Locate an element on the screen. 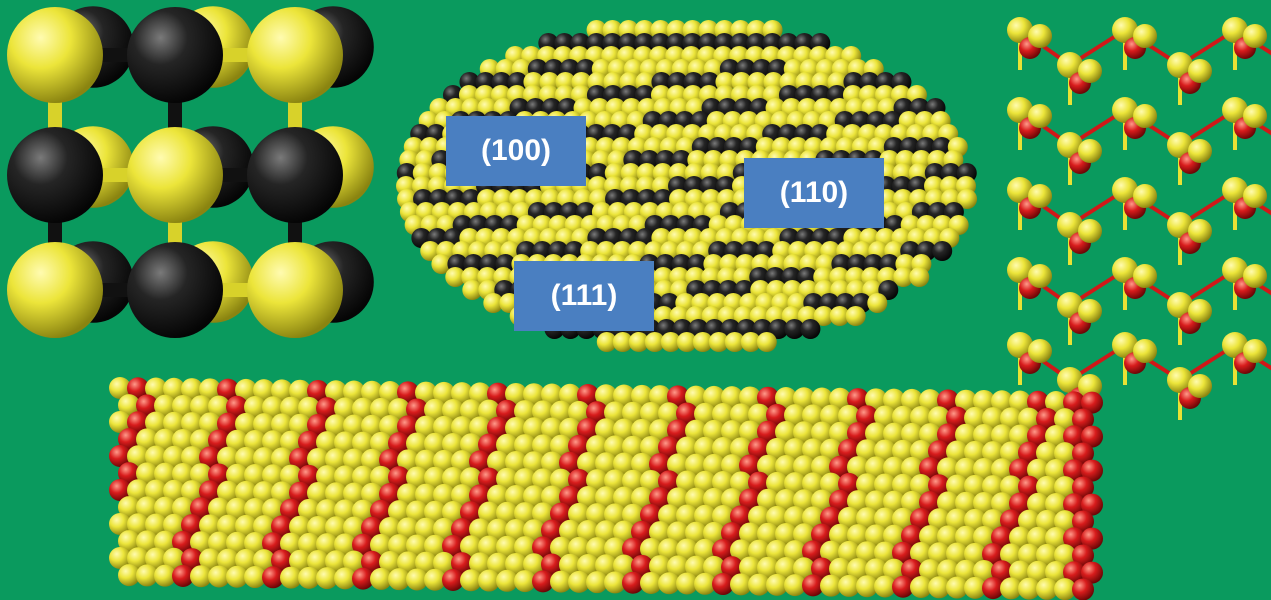 The image size is (1271, 600). facet-label-110: (110) is located at coordinates (814, 193).